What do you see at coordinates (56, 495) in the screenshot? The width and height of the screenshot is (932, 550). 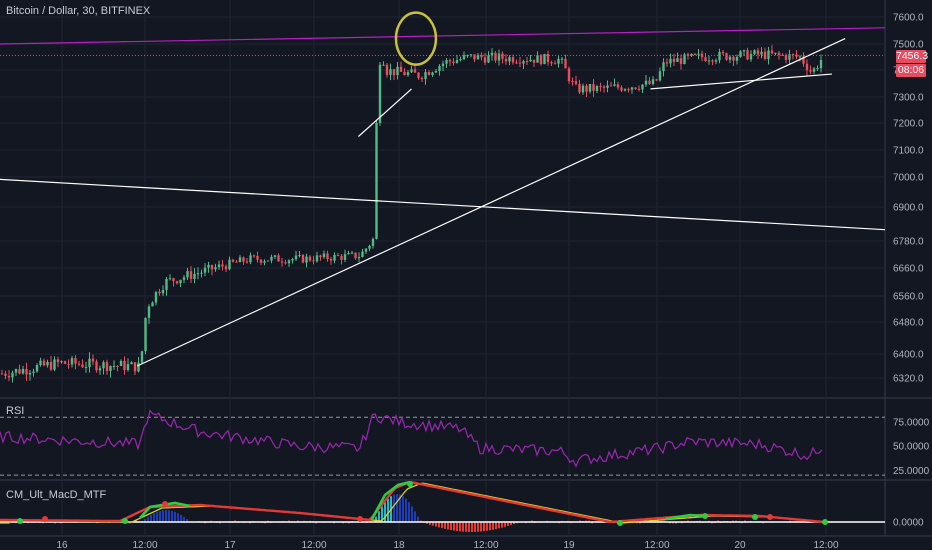 I see `macd-title: CM_Ult_MacD_MTF` at bounding box center [56, 495].